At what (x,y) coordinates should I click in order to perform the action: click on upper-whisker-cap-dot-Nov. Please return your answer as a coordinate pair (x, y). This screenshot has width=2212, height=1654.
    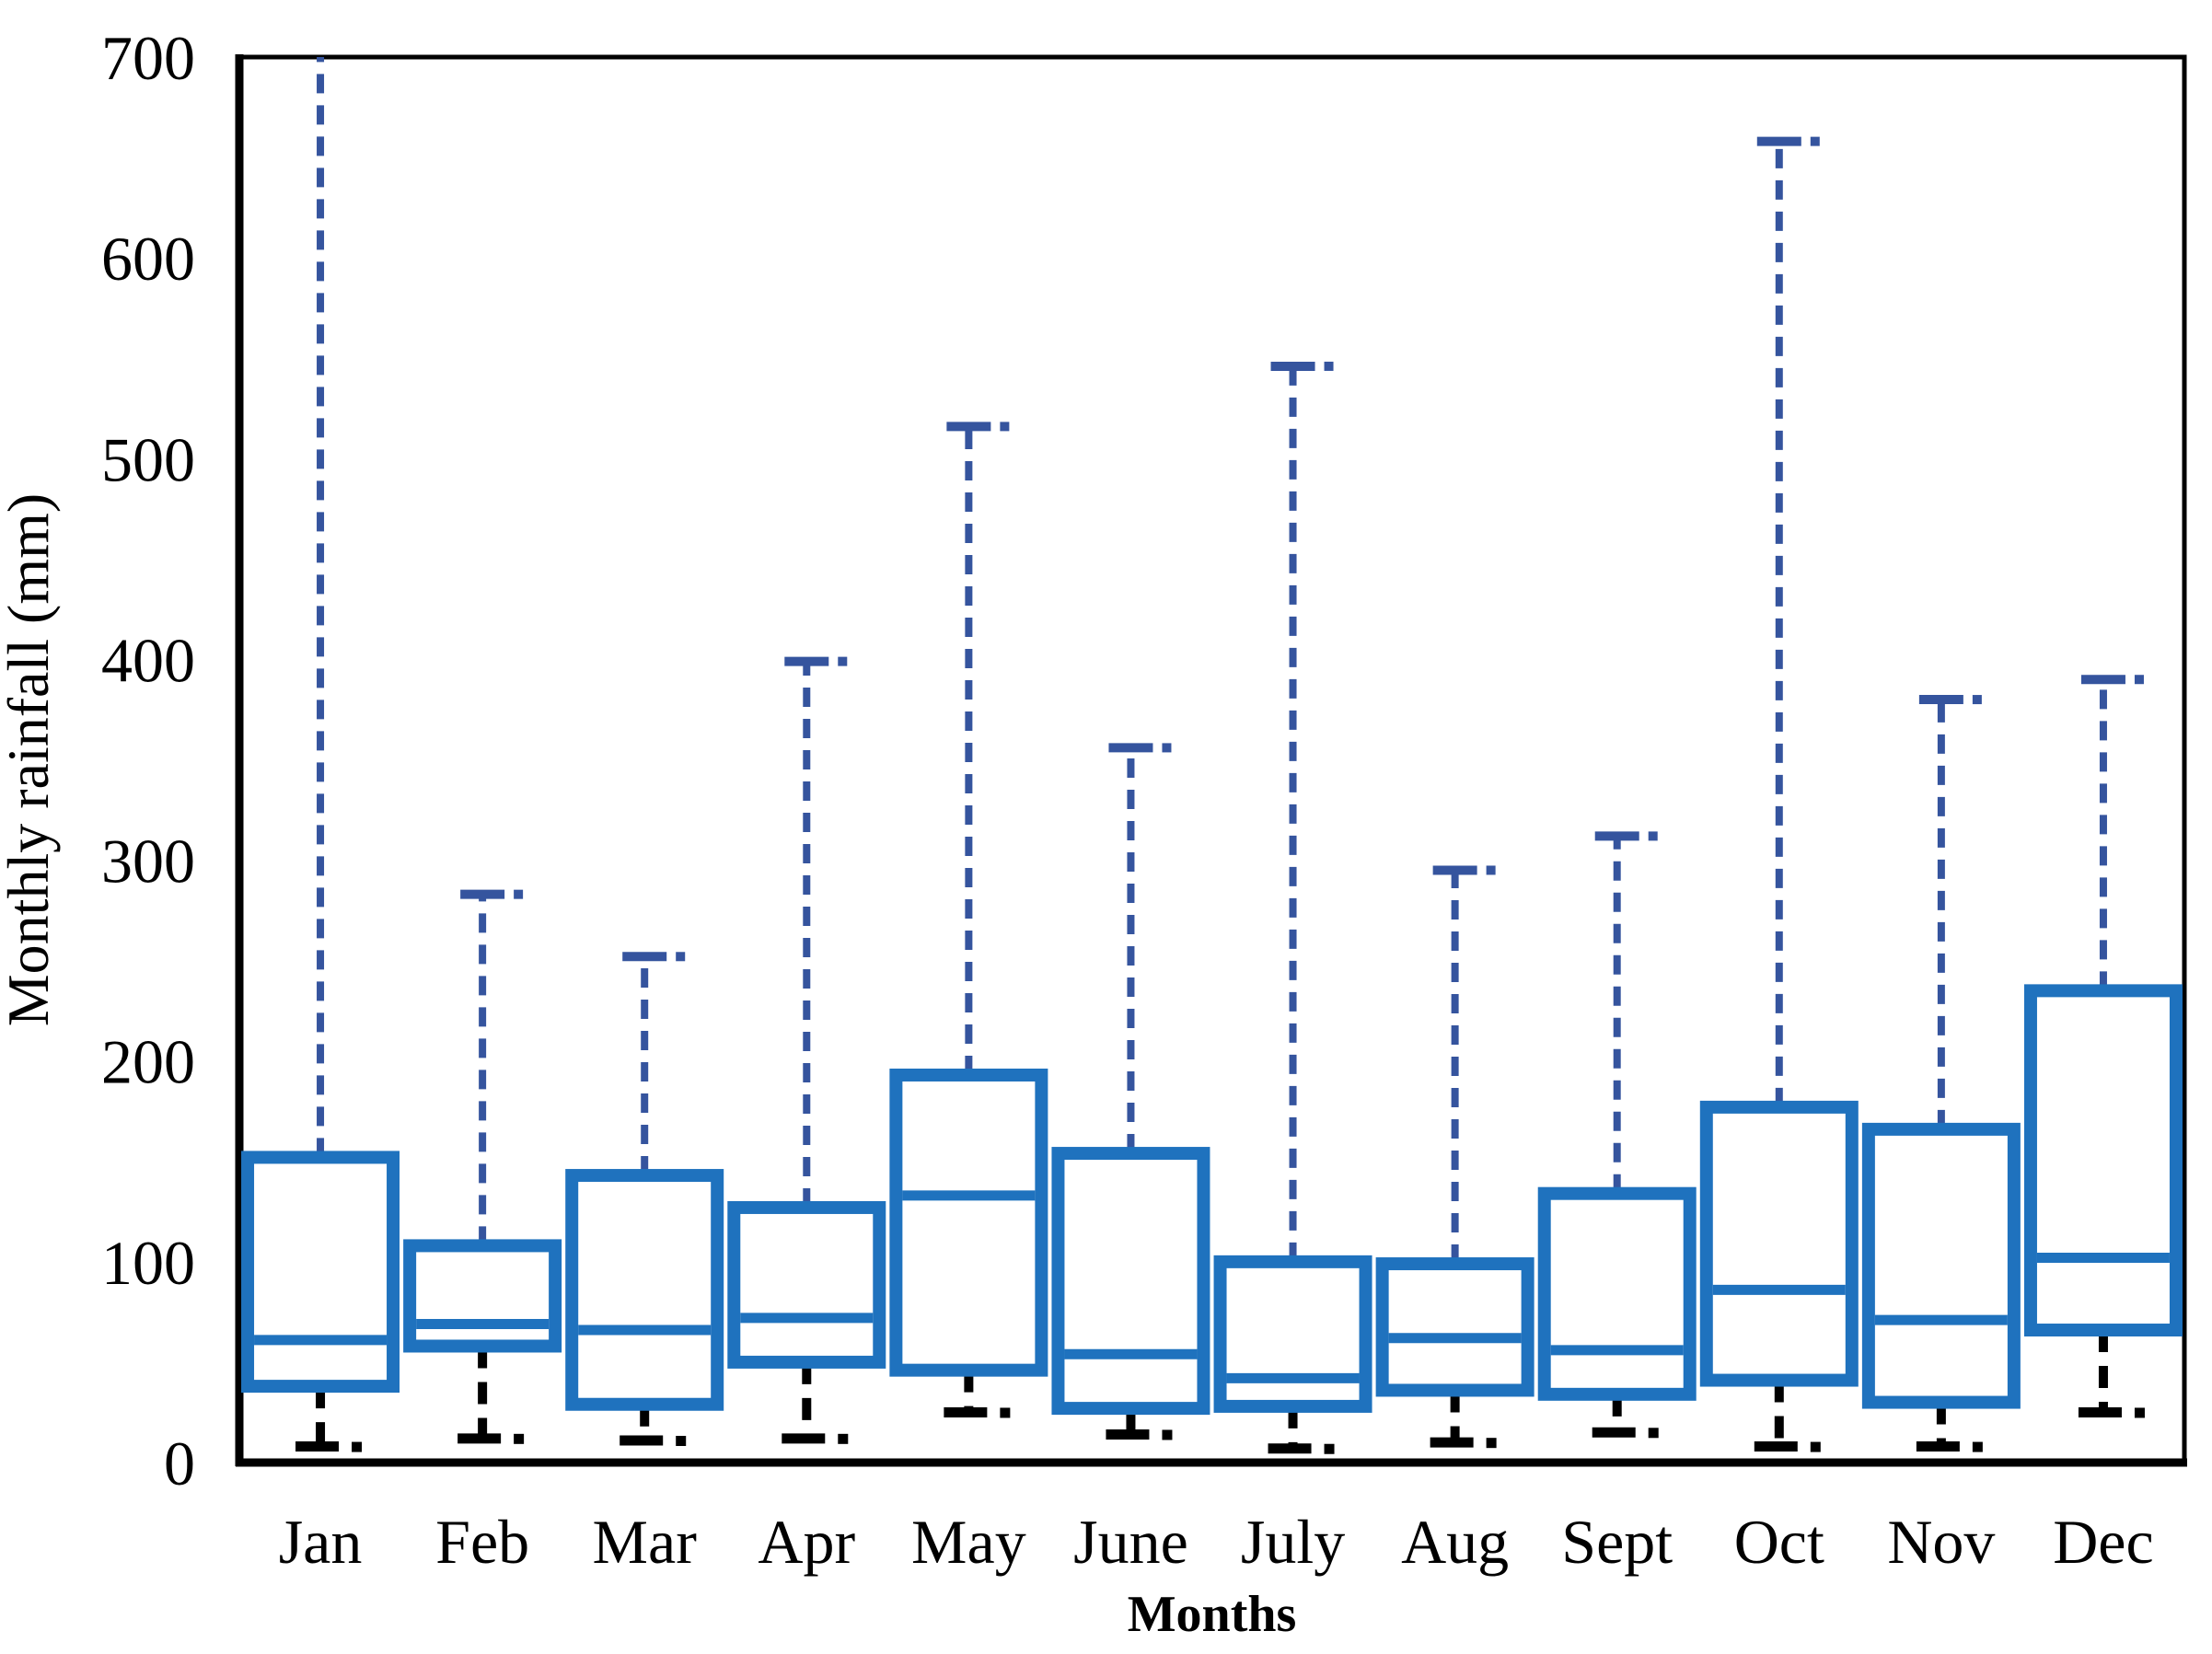
    Looking at the image, I should click on (1977, 700).